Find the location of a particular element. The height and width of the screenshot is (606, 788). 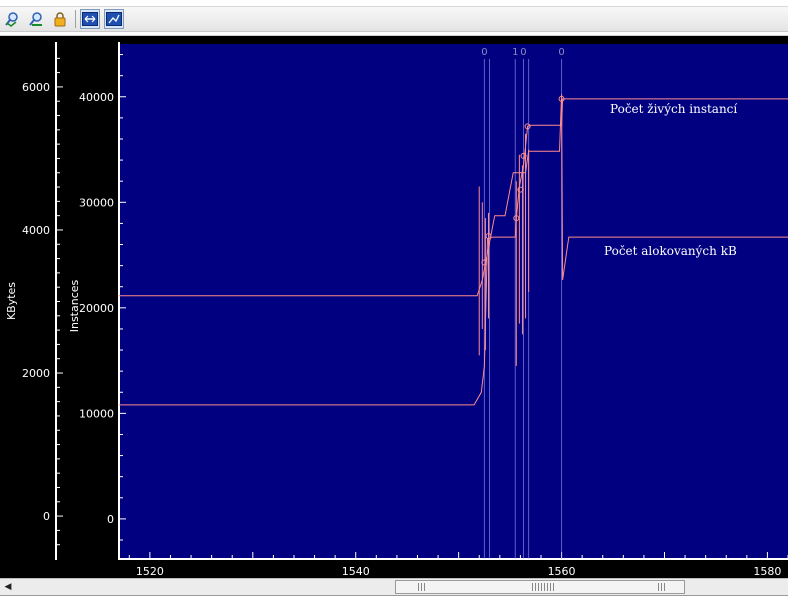

instances-tick-label: 30000 is located at coordinates (96, 202).